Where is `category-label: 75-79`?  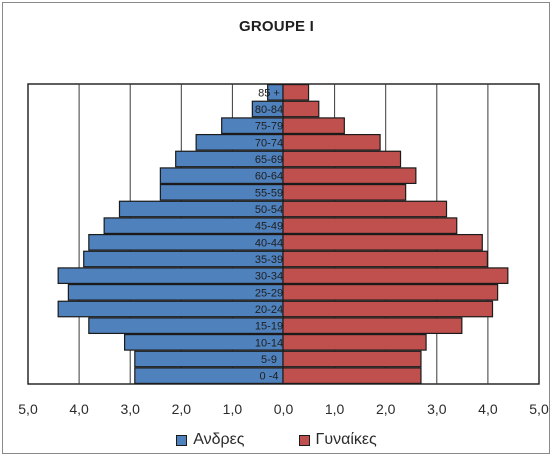
category-label: 75-79 is located at coordinates (269, 127).